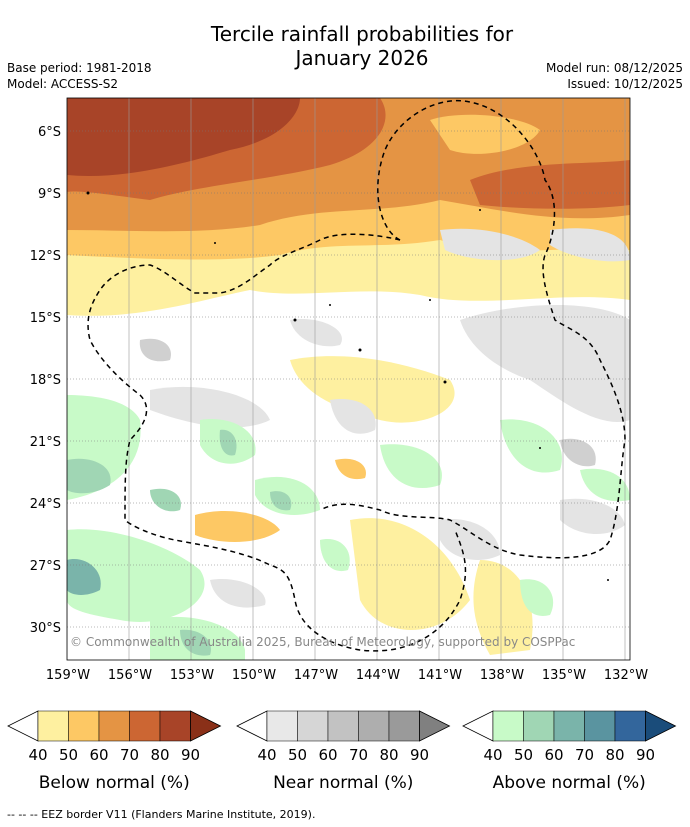 This screenshot has width=690, height=827. What do you see at coordinates (553, 755) in the screenshot?
I see `colorbar-2-tick-2: 60` at bounding box center [553, 755].